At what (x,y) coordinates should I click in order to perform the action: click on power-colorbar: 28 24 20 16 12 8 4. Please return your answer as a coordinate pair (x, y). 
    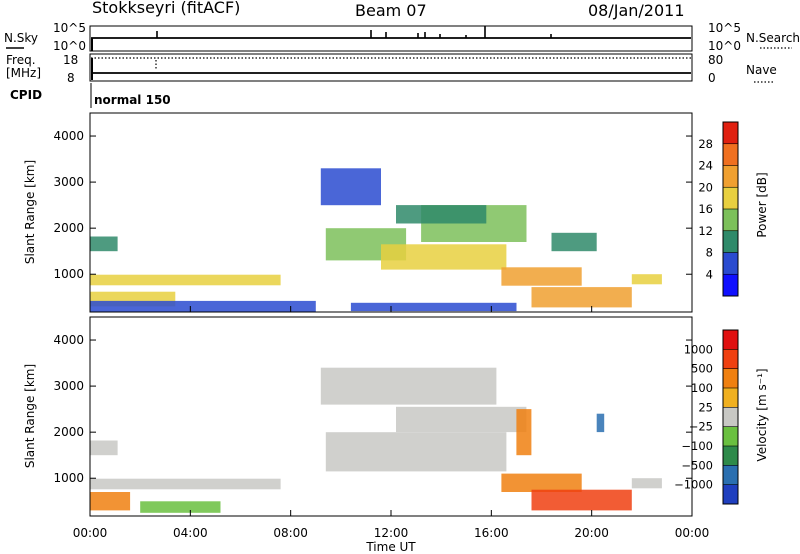
    Looking at the image, I should click on (718, 209).